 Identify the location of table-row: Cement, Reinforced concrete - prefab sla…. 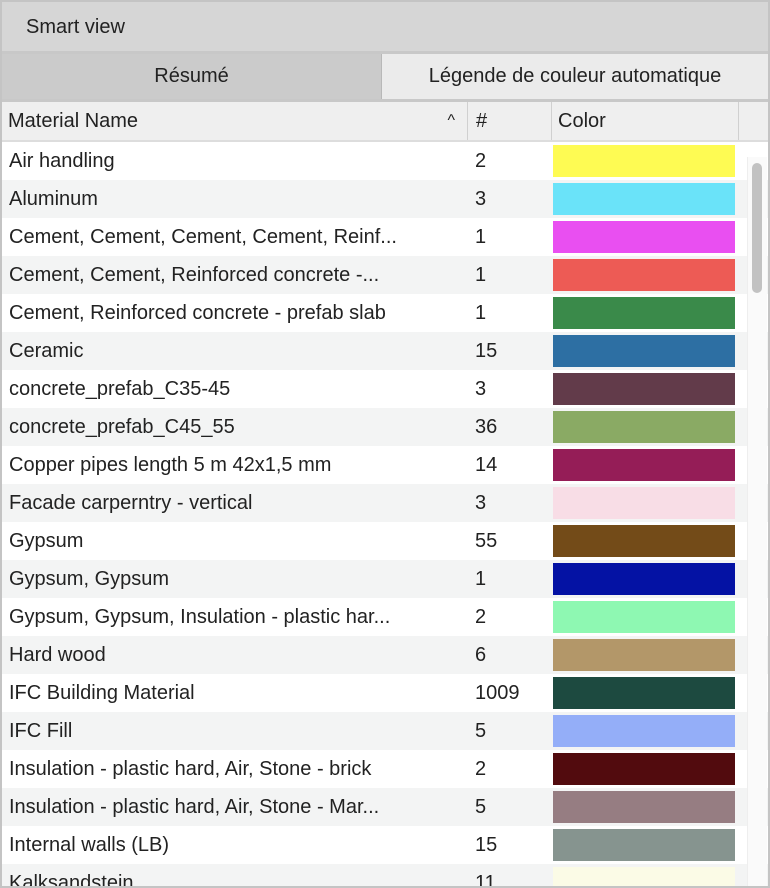
(385, 313).